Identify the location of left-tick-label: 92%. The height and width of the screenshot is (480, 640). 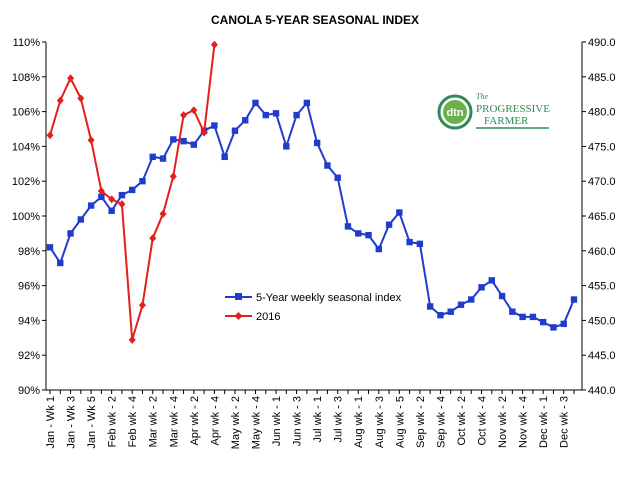
(29, 356).